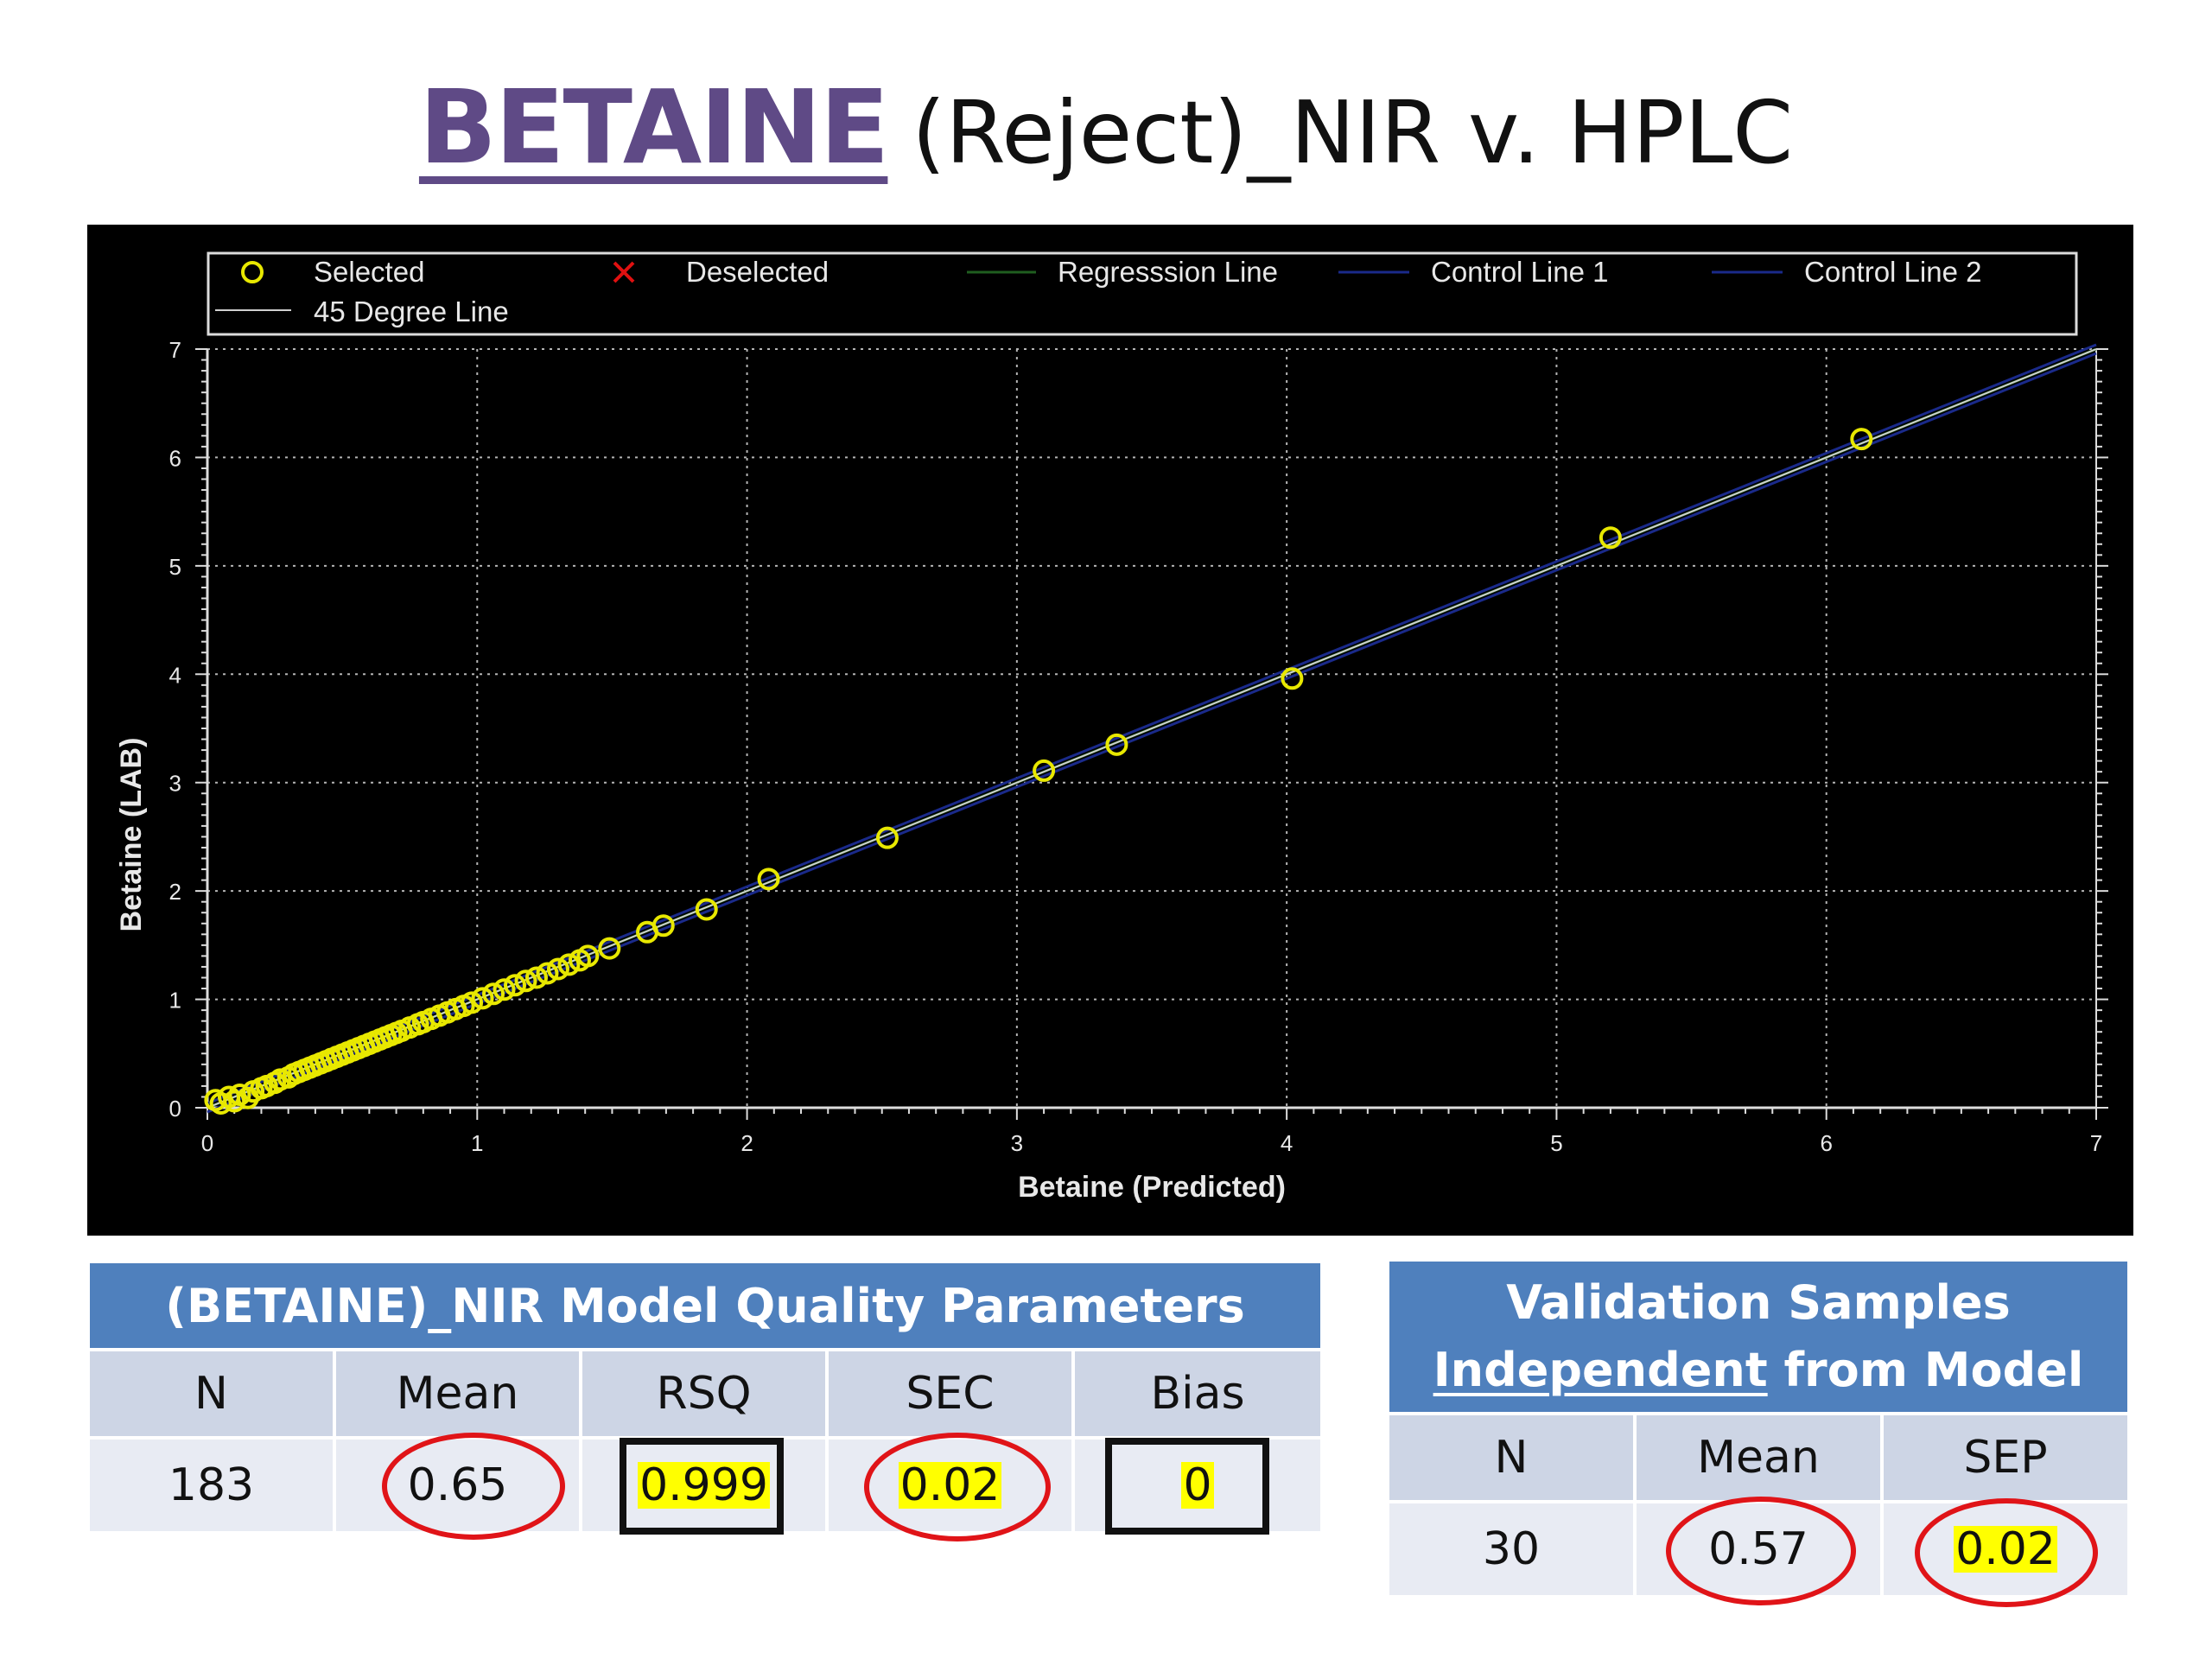 Image resolution: width=2212 pixels, height=1659 pixels. I want to click on model-table-header: (BETAINE)_NIR Model Quality Parameters, so click(705, 1305).